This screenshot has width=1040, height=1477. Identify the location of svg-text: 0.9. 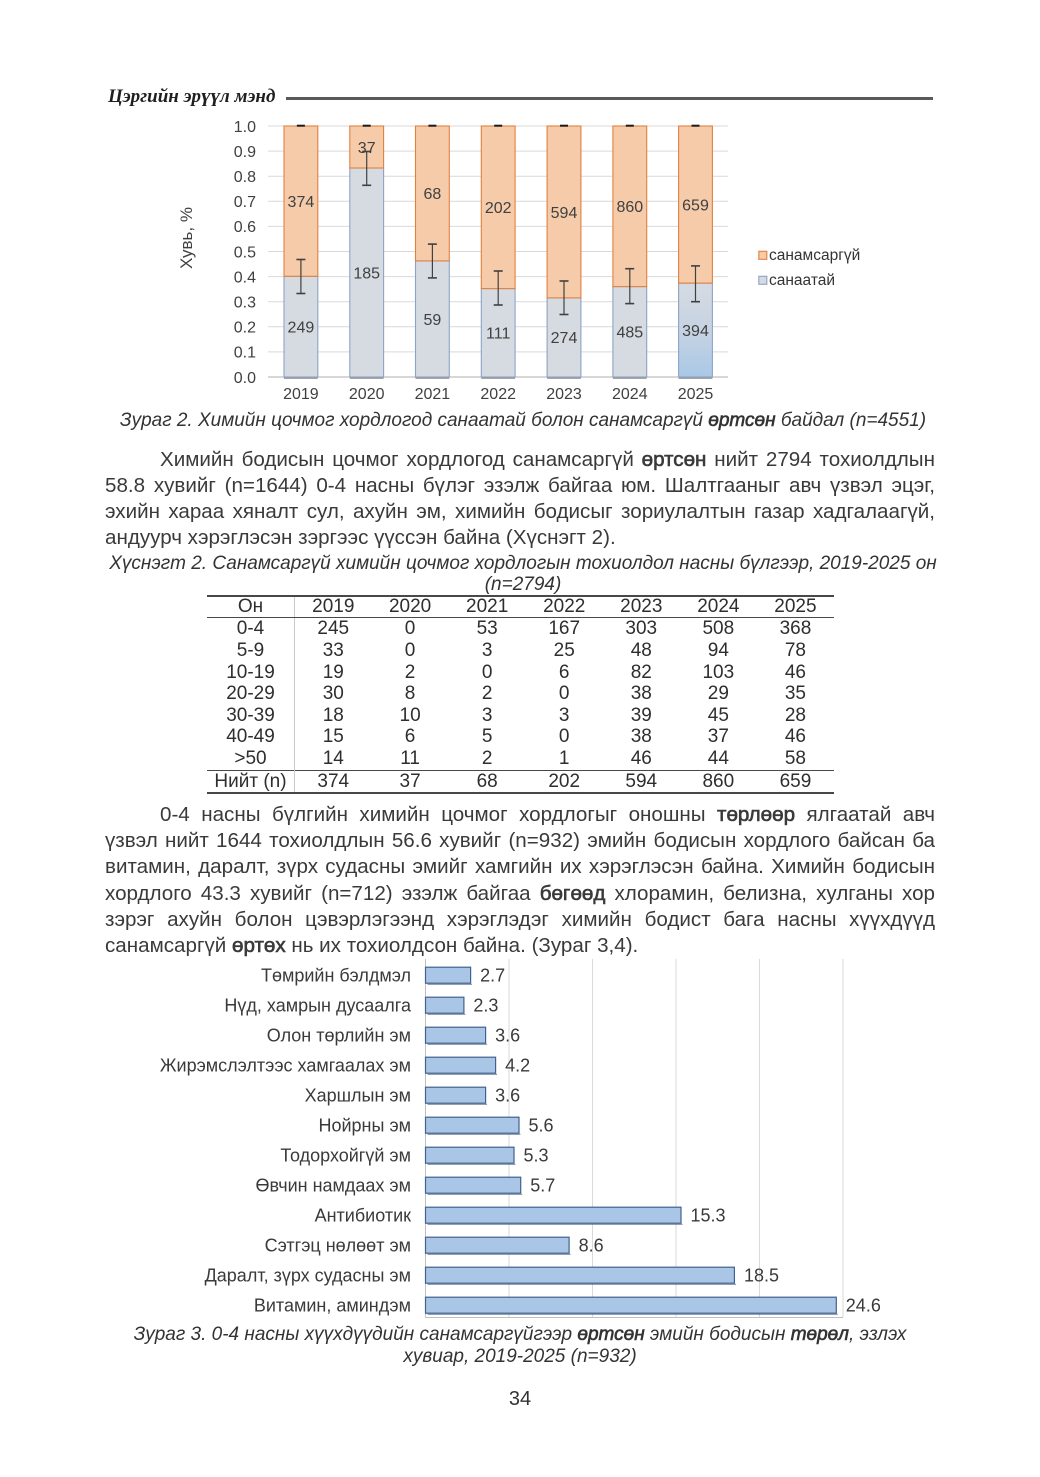
(245, 152).